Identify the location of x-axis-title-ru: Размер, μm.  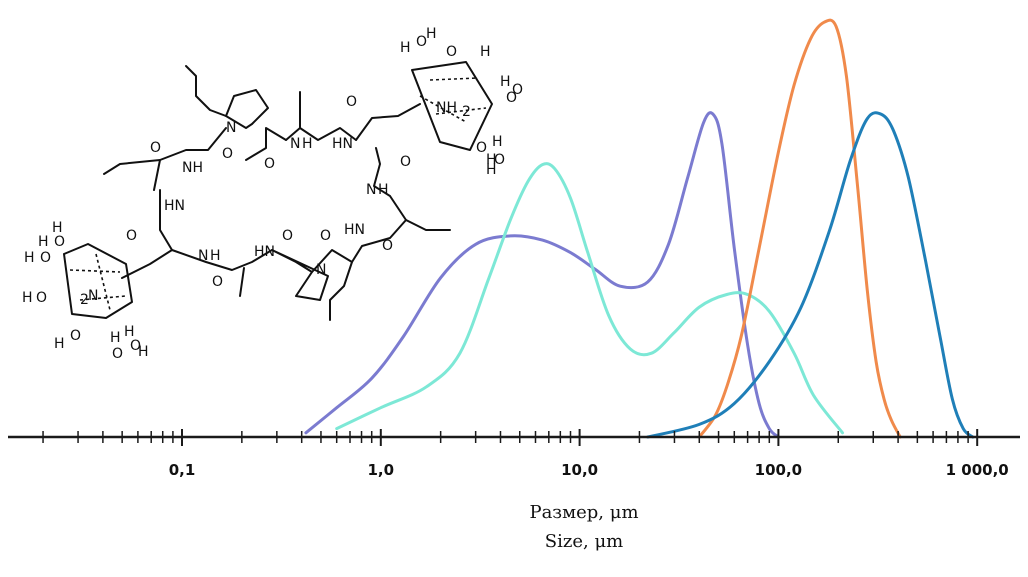
(583, 512).